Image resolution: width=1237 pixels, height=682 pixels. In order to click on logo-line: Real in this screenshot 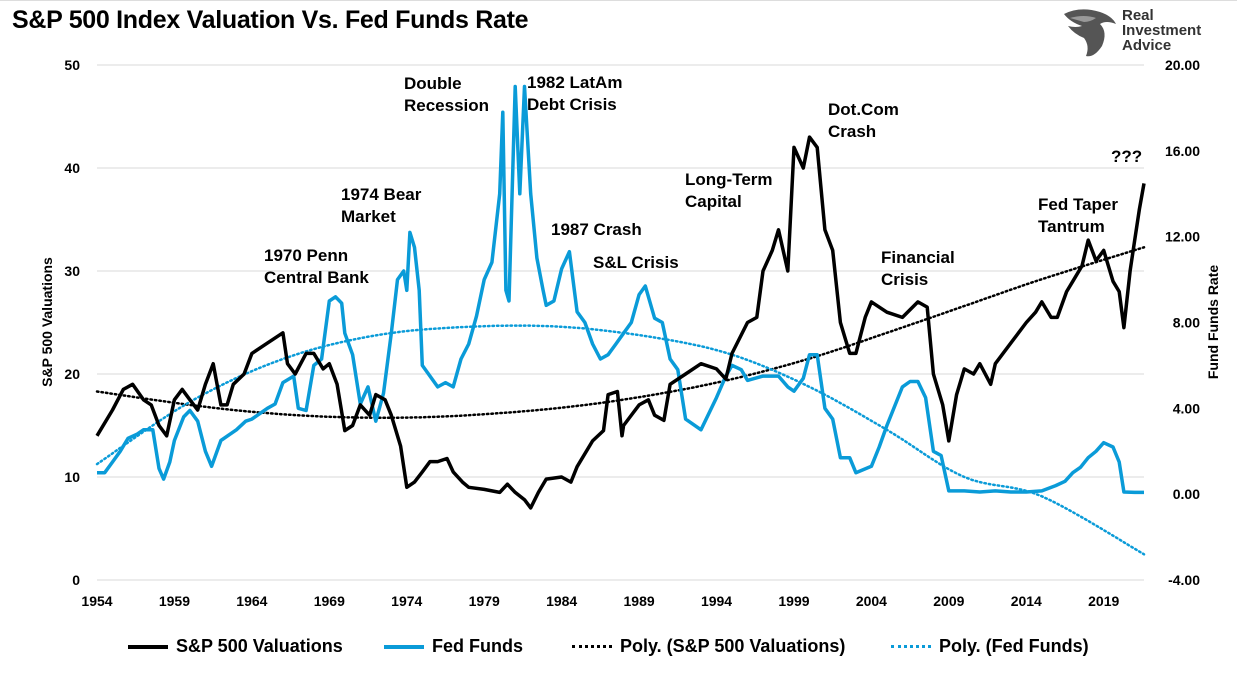, I will do `click(1138, 15)`.